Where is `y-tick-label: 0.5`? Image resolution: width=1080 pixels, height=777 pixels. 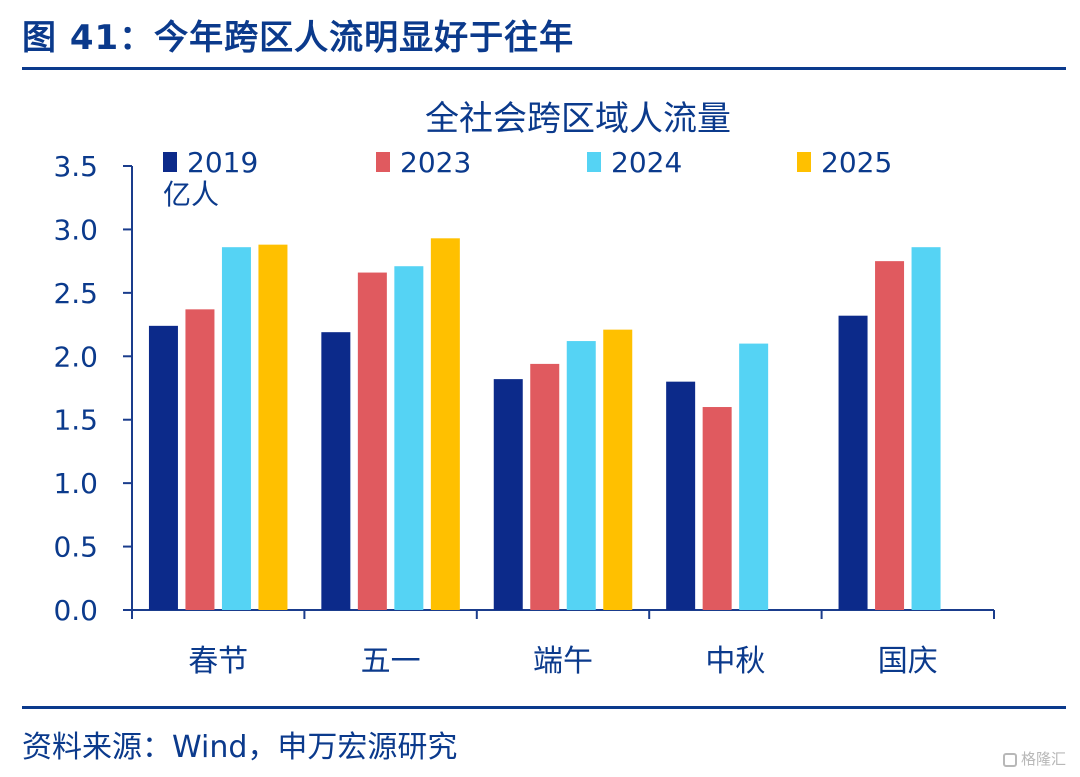 y-tick-label: 0.5 is located at coordinates (75, 547).